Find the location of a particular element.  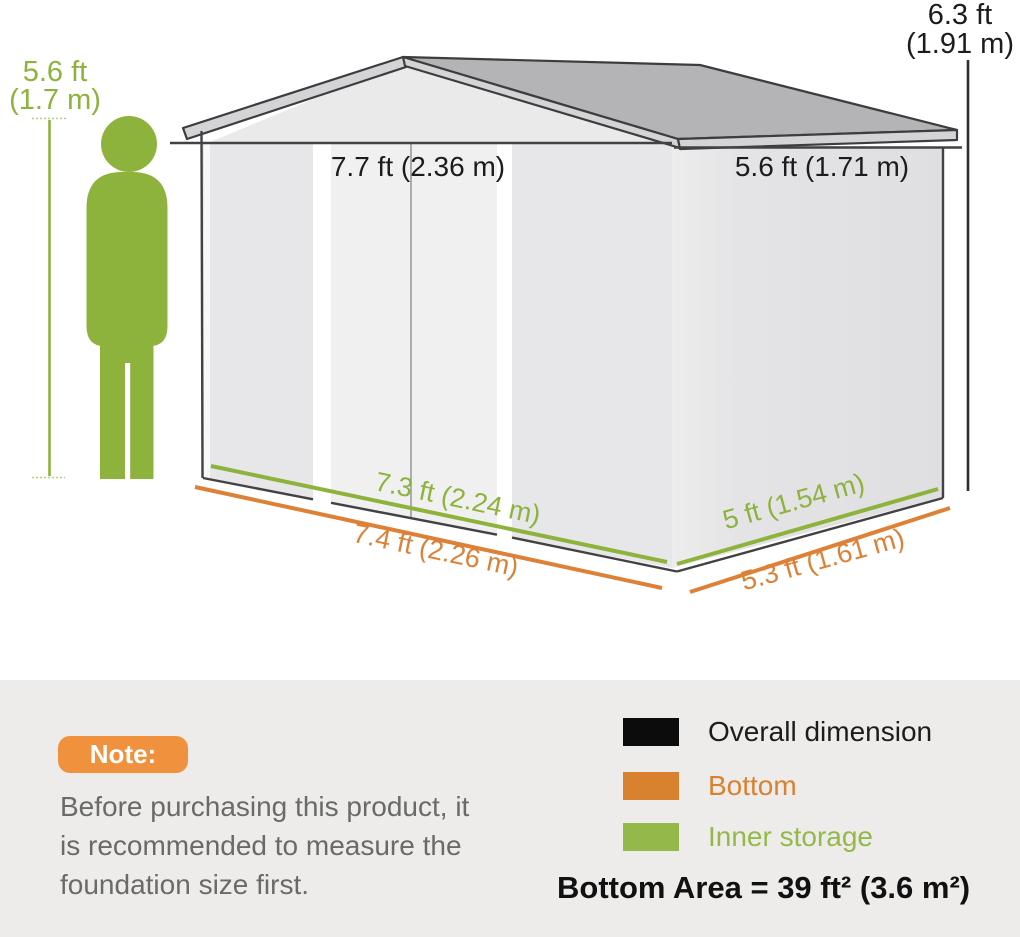

legend-row-overall: Overall dimension is located at coordinates (778, 731).